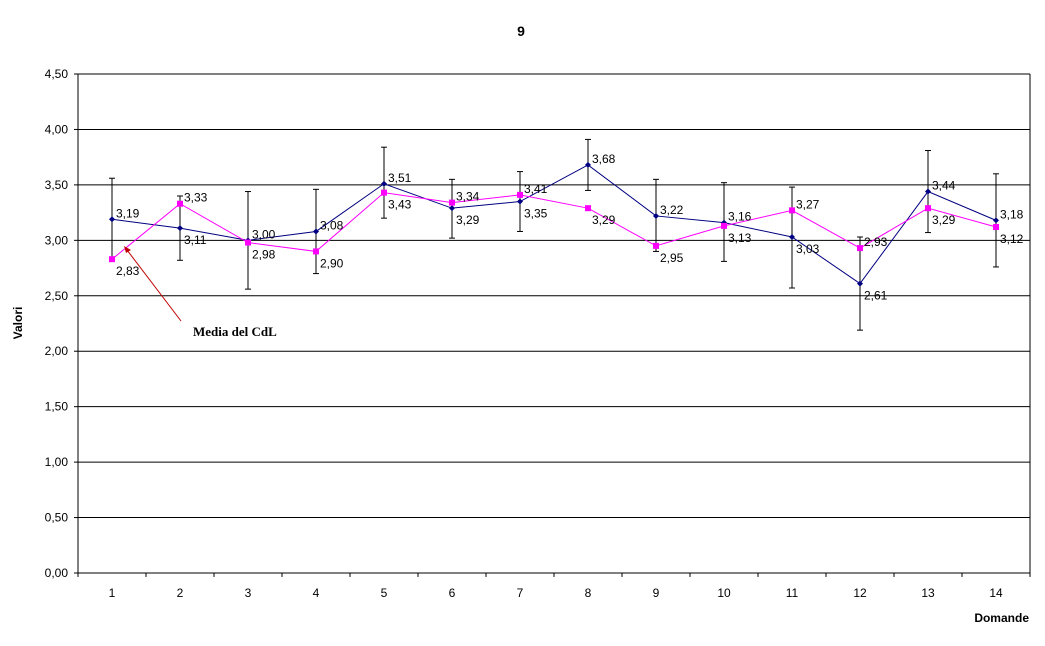 The image size is (1045, 646). What do you see at coordinates (154, 285) in the screenshot?
I see `annotation-arrow-line` at bounding box center [154, 285].